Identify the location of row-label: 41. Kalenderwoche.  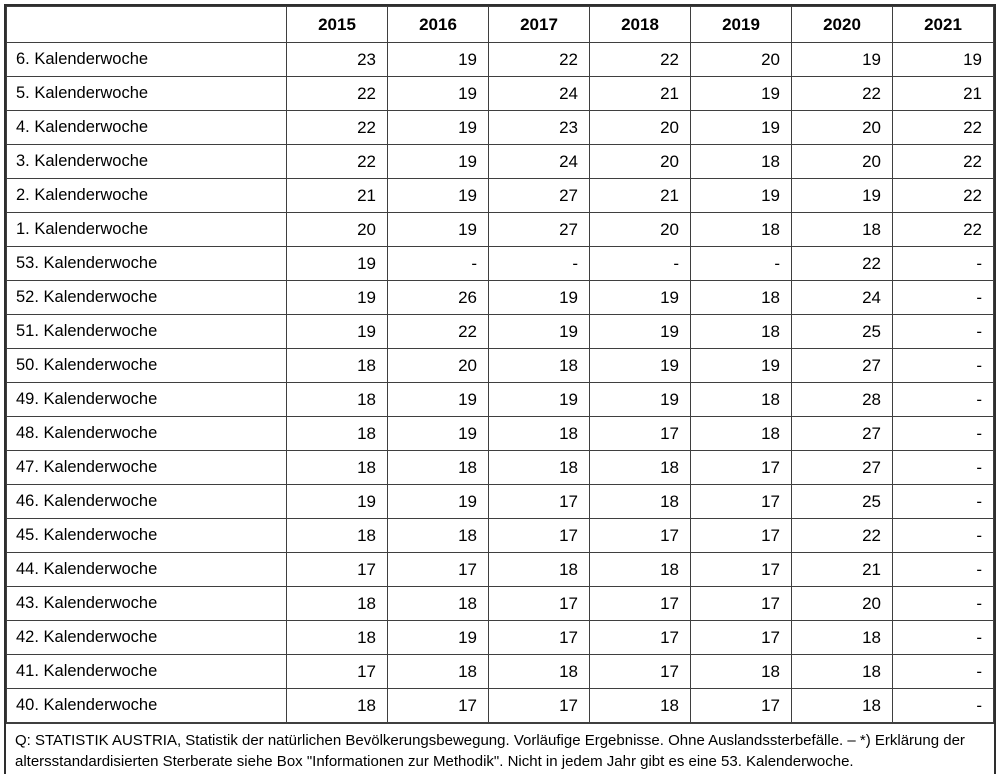
(146, 671).